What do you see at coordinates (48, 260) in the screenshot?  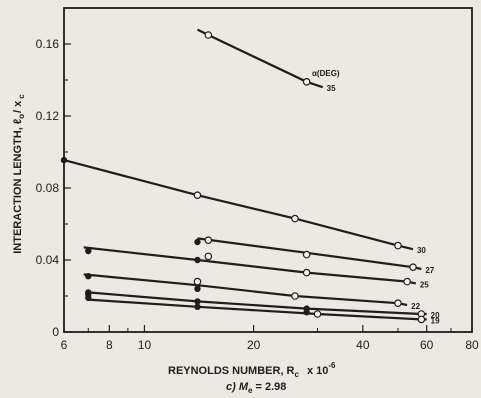 I see `y-tick-label: 0.04` at bounding box center [48, 260].